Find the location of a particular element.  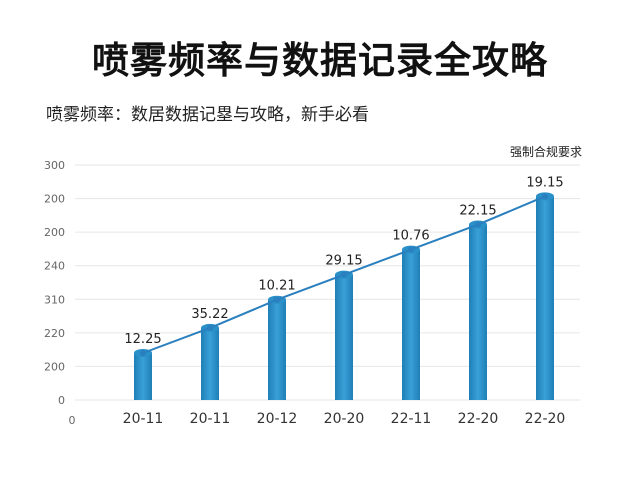

y-tick-label: 220 is located at coordinates (54, 333).